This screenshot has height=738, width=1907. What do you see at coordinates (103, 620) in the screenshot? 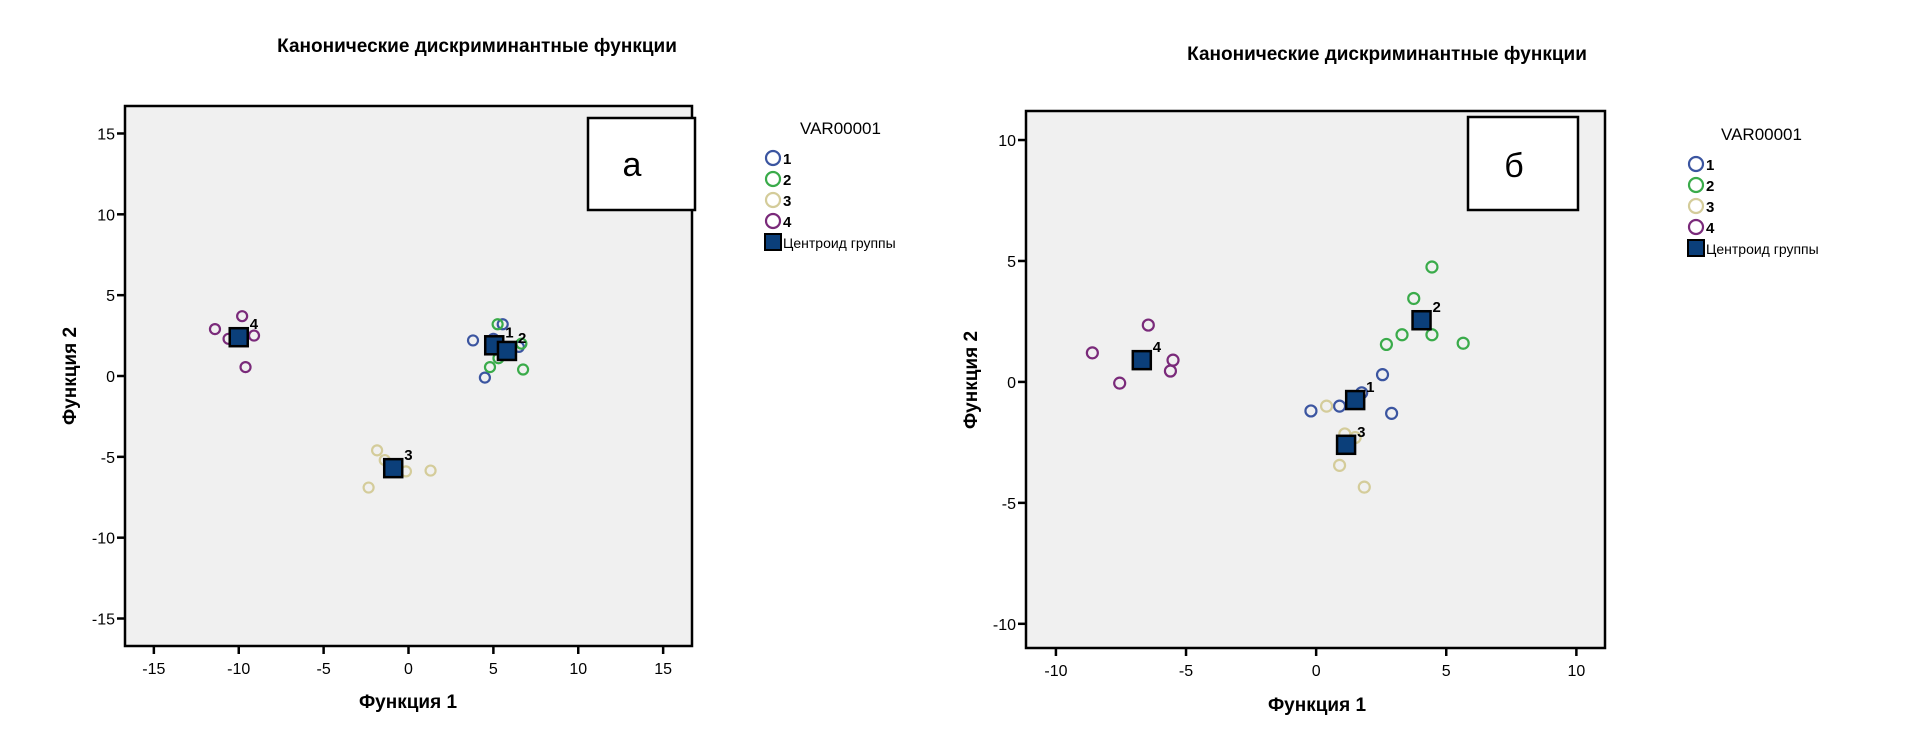
I see `y-tick-label: -15` at bounding box center [103, 620].